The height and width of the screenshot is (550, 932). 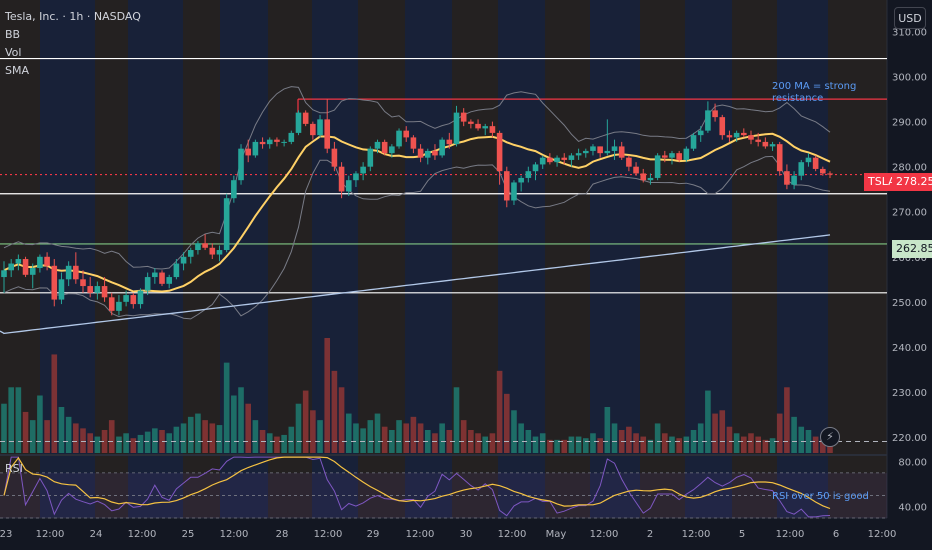 What do you see at coordinates (882, 182) in the screenshot?
I see `ticker-badge: TSLA` at bounding box center [882, 182].